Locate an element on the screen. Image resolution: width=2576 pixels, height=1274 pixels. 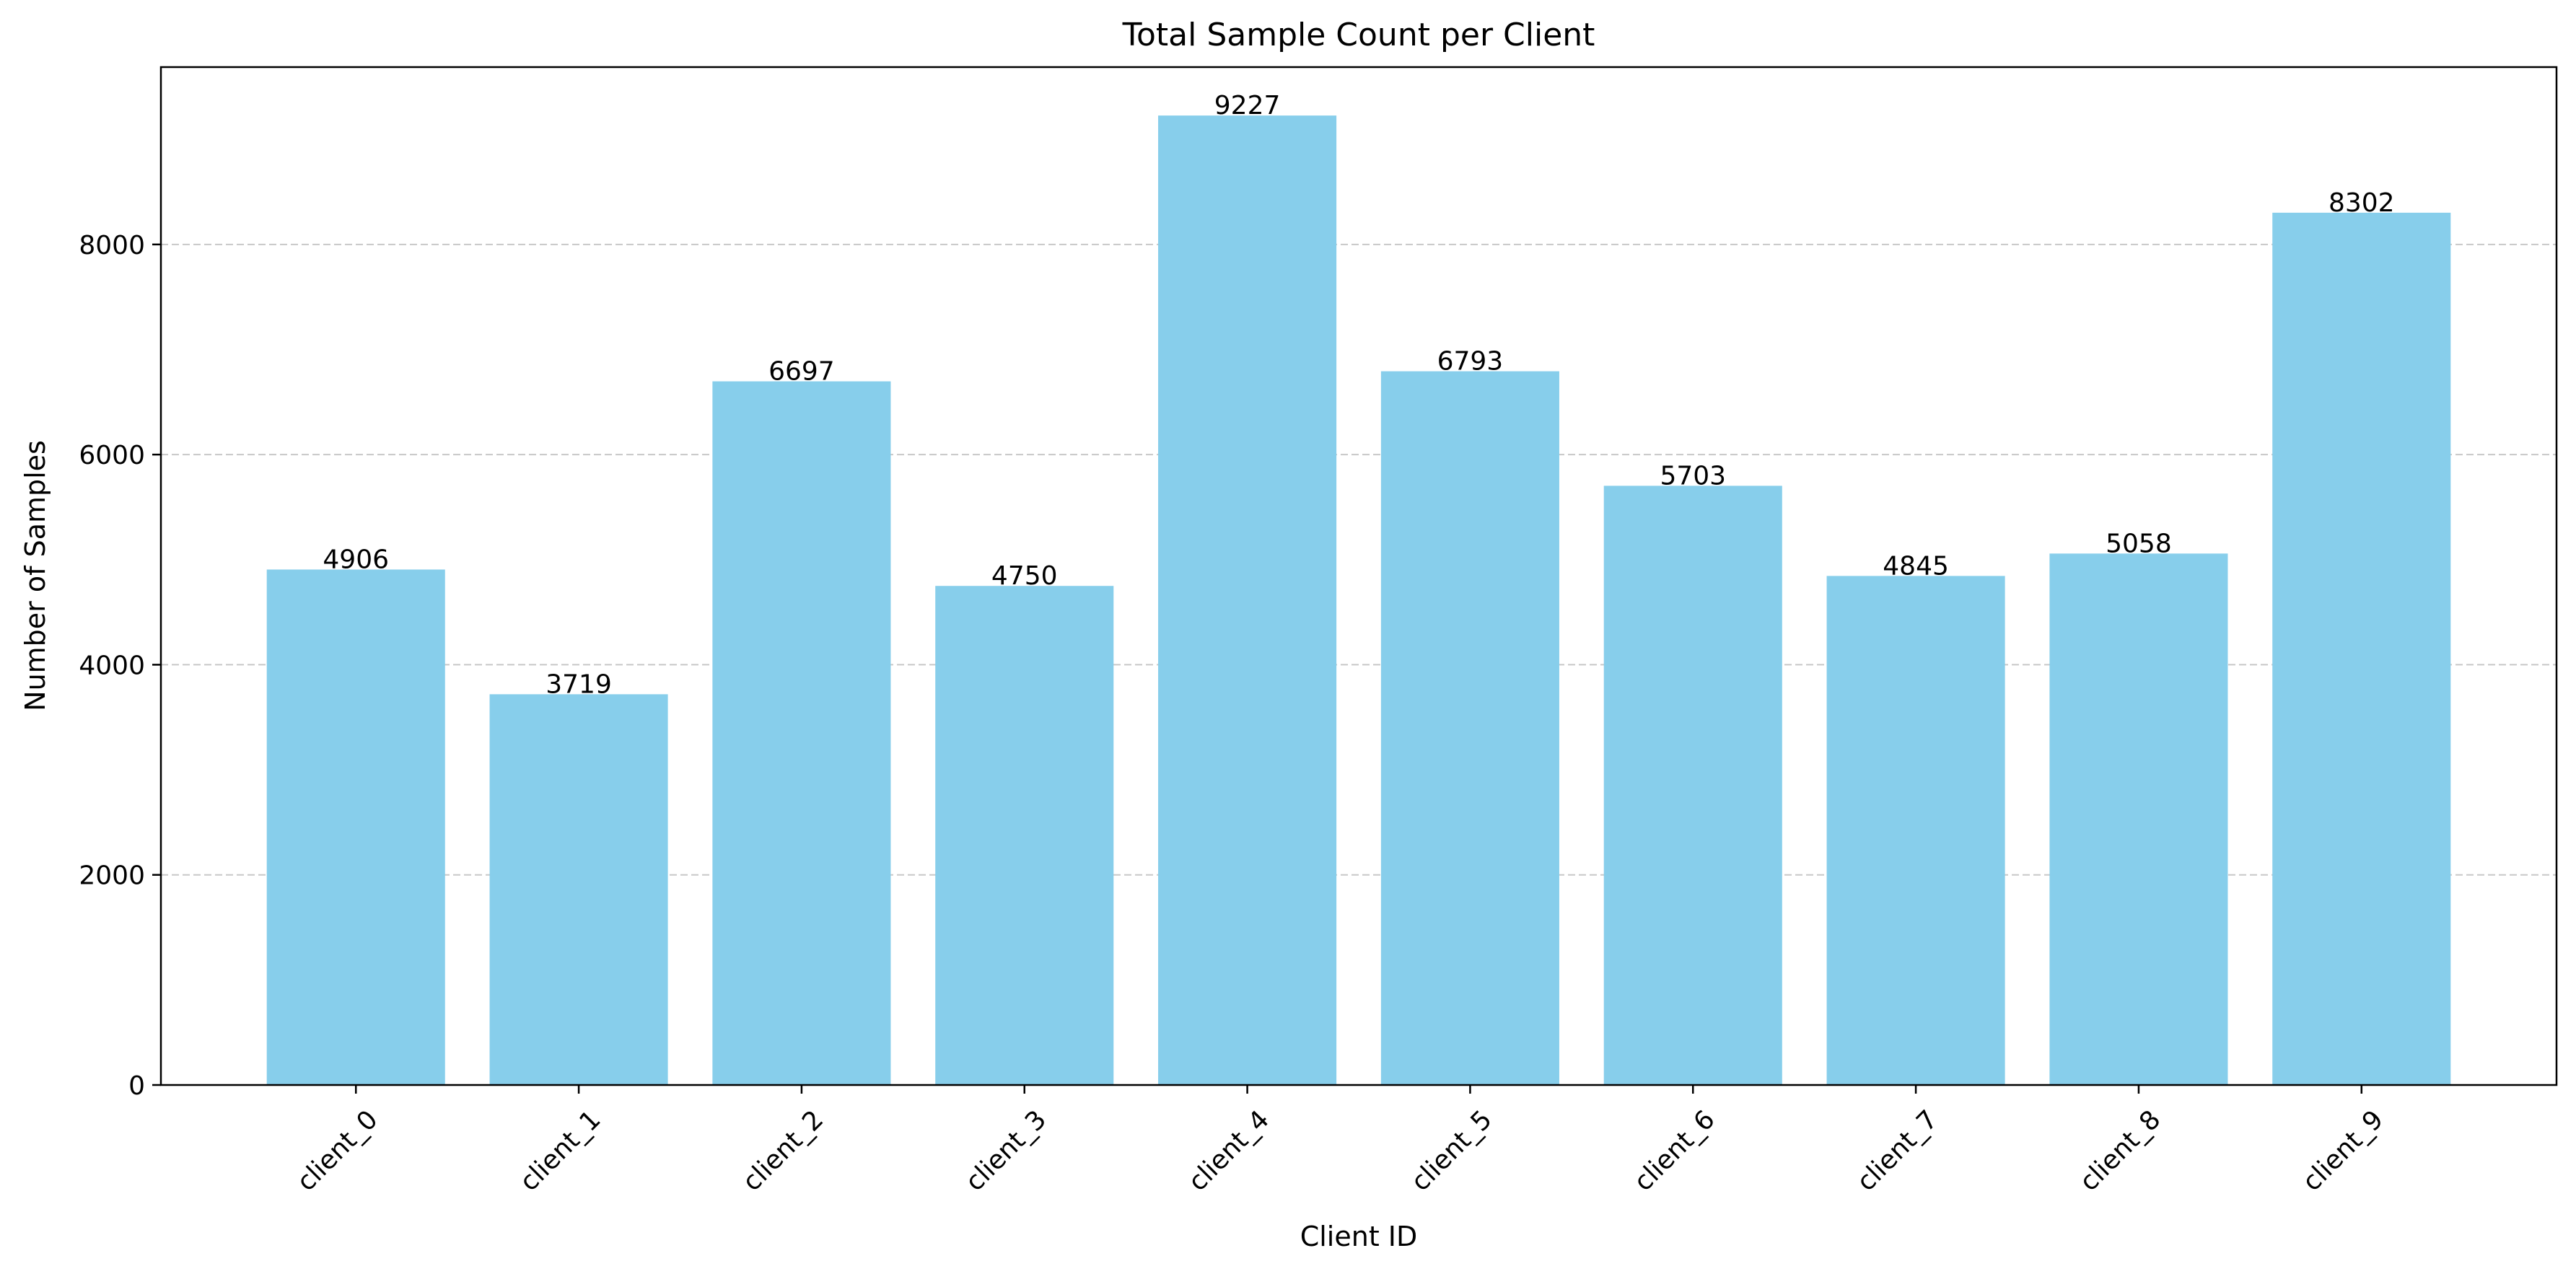
x-tick-label: client_6 is located at coordinates (1675, 1151).